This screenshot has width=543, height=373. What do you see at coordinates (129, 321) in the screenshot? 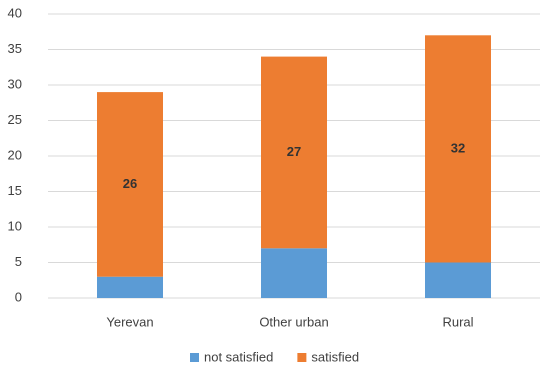
I see `x-tick-label: Yerevan` at bounding box center [129, 321].